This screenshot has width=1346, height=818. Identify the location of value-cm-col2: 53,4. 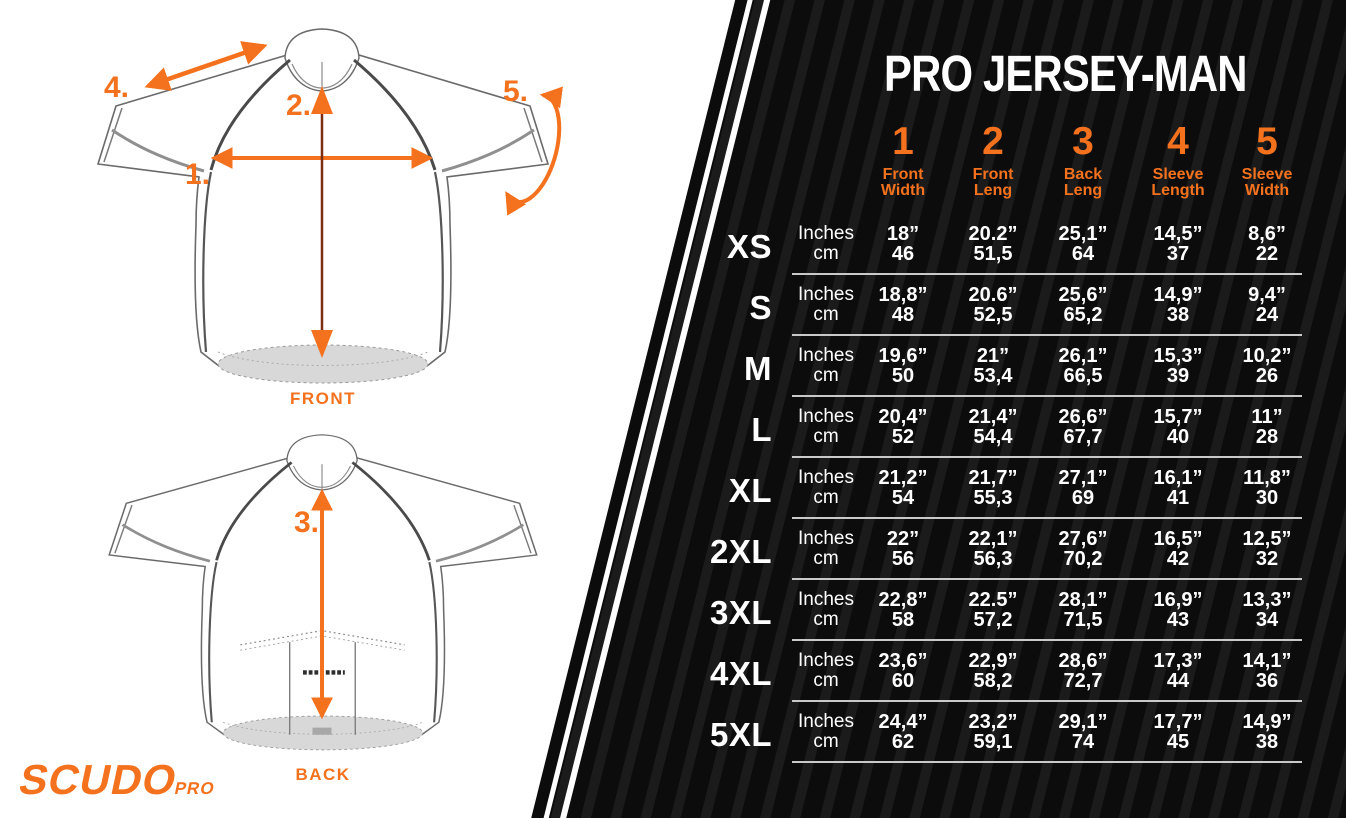
(993, 376).